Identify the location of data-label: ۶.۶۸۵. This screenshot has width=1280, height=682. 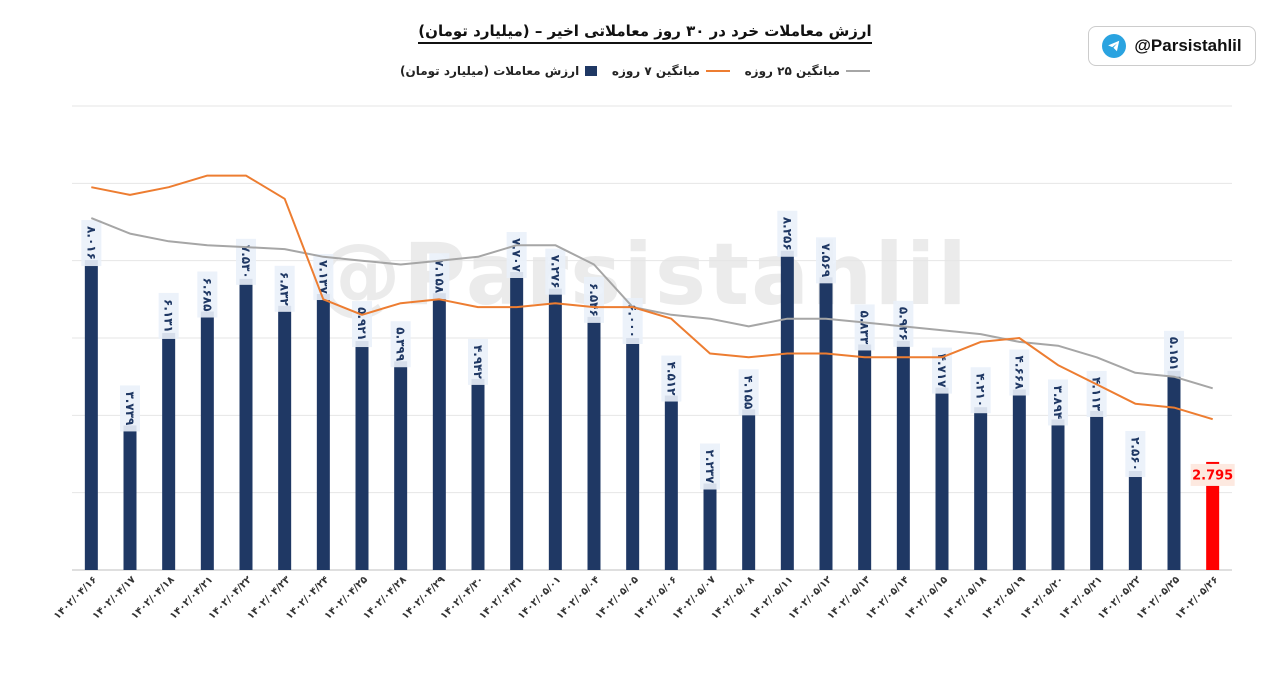
(207, 295).